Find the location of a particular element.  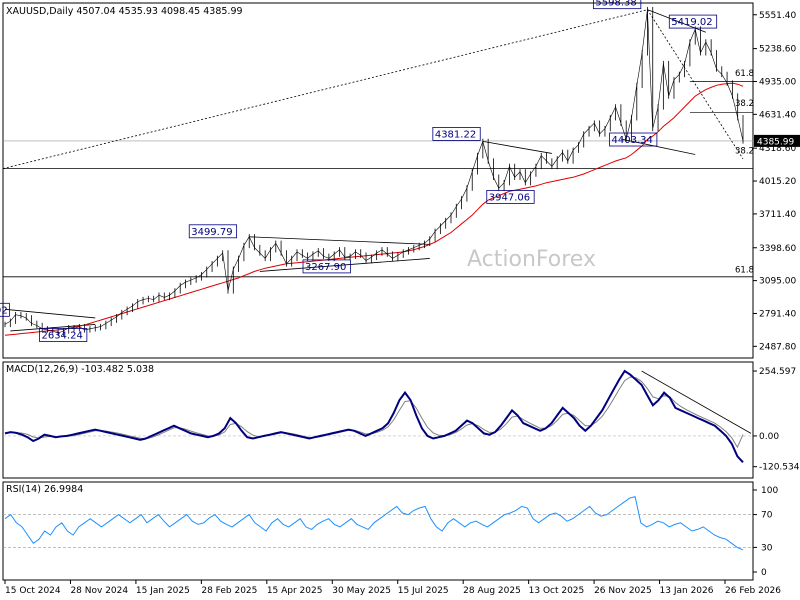

x-tick-label: 30 May 2025 is located at coordinates (361, 591).